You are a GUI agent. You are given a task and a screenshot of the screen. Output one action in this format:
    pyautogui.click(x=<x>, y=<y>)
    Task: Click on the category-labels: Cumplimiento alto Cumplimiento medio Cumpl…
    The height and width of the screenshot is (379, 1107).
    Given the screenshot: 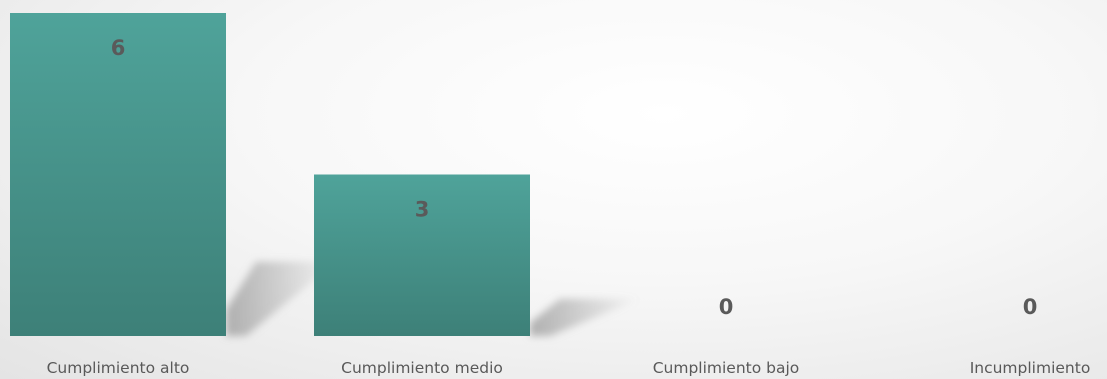 What is the action you would take?
    pyautogui.click(x=569, y=368)
    